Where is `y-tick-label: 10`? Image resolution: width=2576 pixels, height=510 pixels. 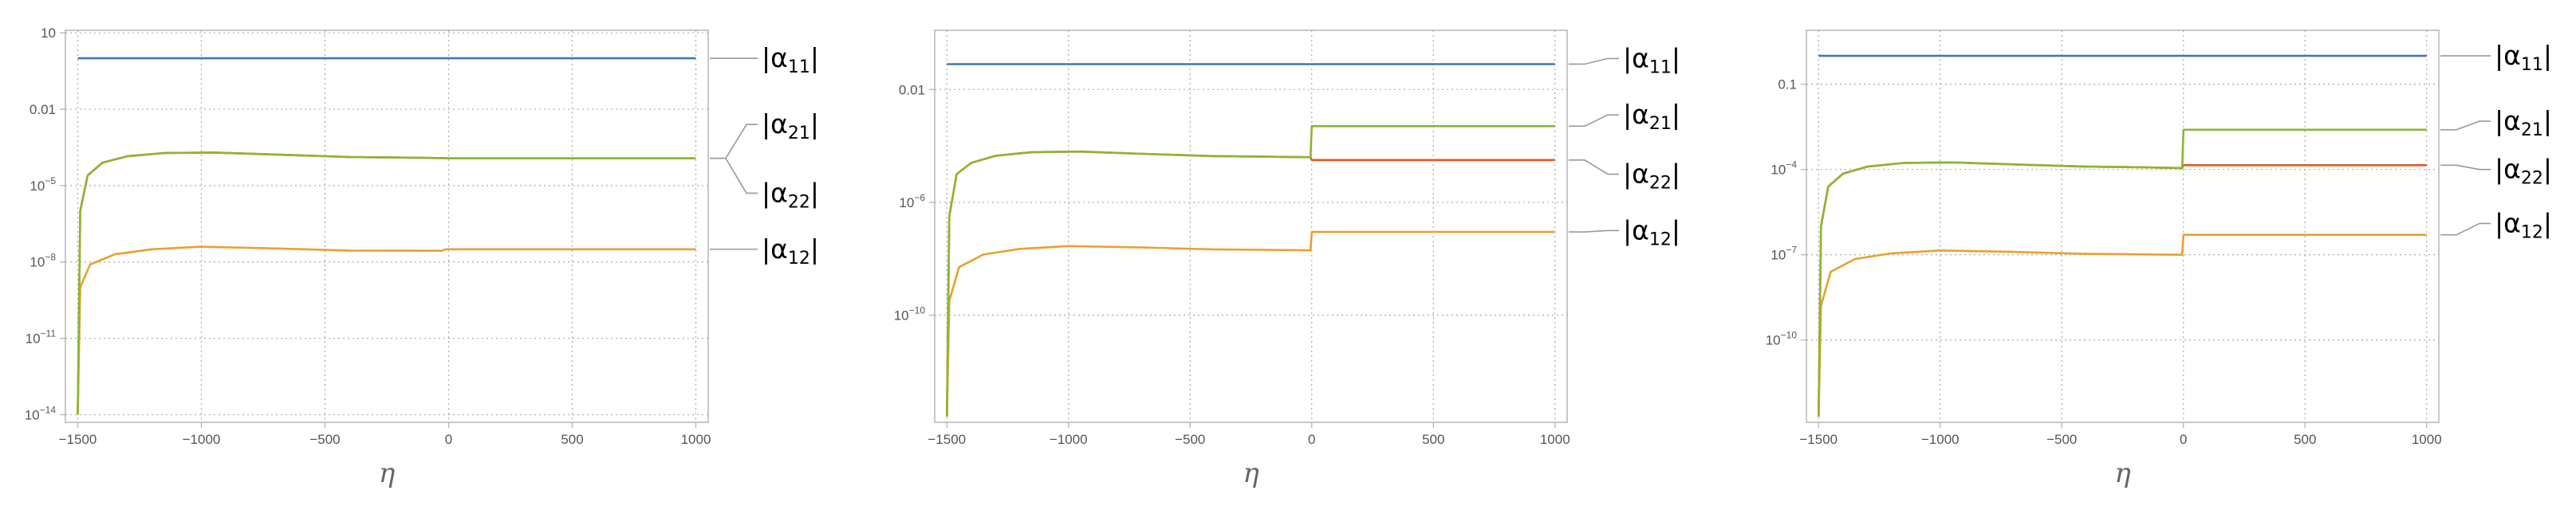 y-tick-label: 10 is located at coordinates (48, 33).